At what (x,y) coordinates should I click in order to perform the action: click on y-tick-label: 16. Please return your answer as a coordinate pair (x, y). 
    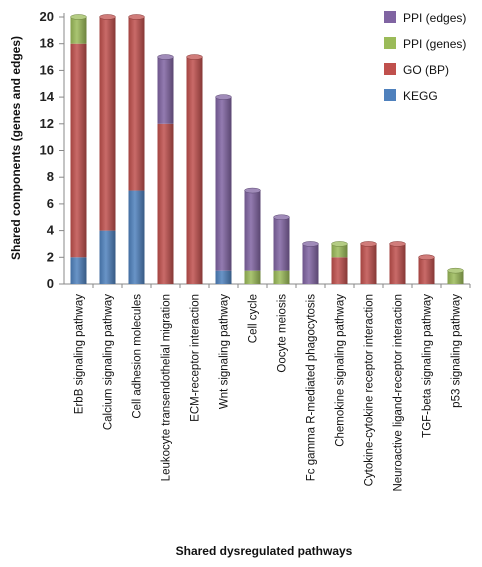
    Looking at the image, I should click on (47, 69).